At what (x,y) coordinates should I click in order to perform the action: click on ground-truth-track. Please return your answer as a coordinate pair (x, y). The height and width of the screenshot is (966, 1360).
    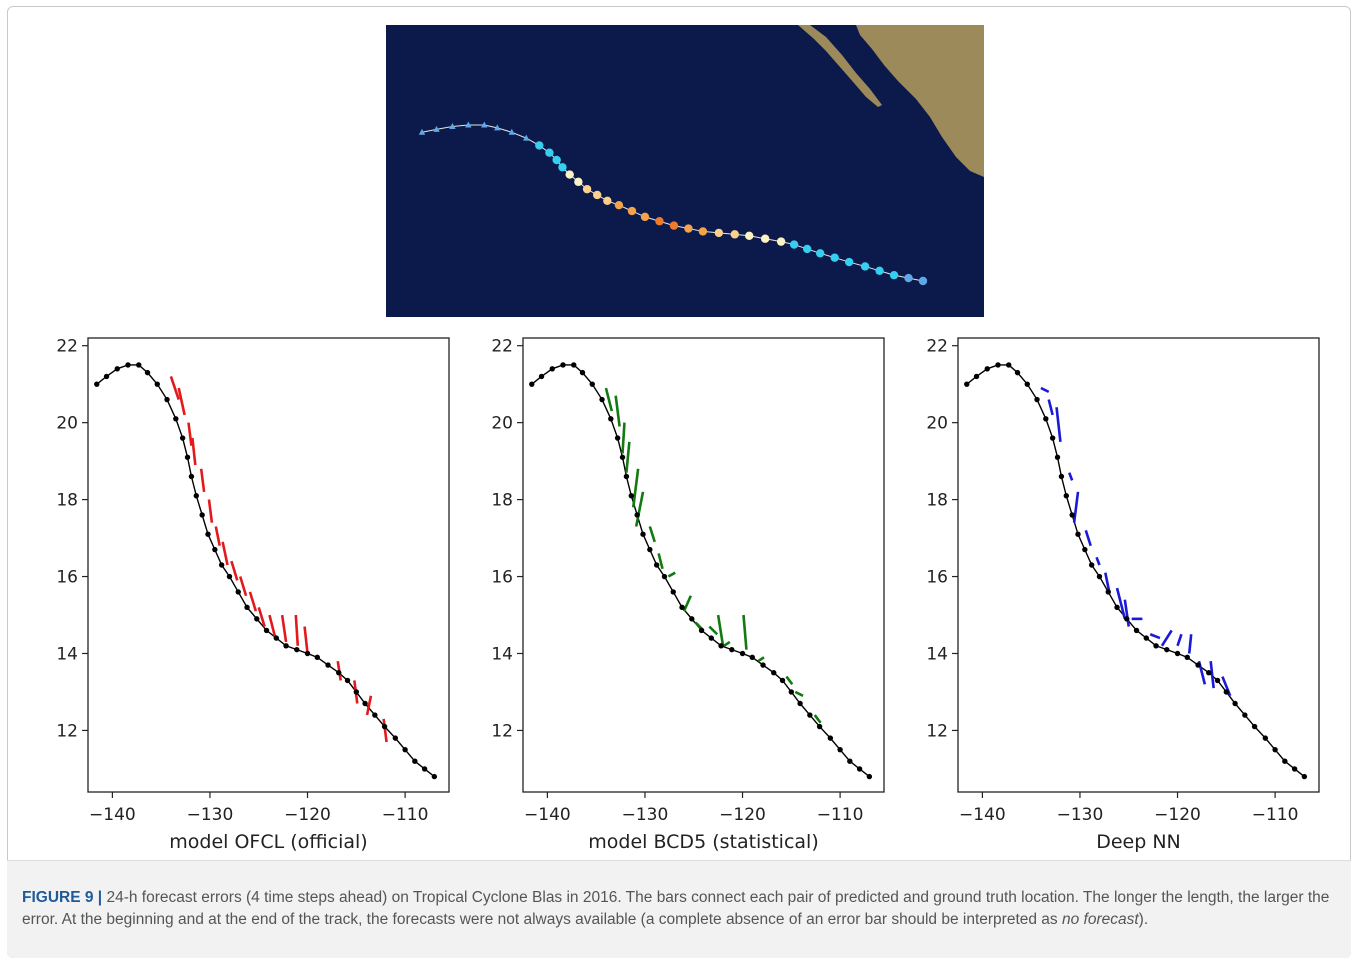
    Looking at the image, I should click on (265, 571).